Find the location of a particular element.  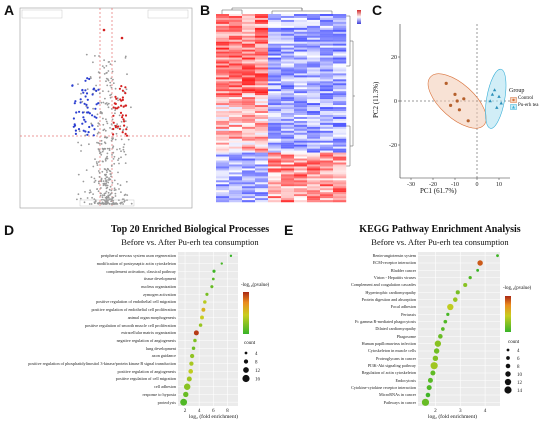

pca-legend-title: Group is located at coordinates (517, 91).